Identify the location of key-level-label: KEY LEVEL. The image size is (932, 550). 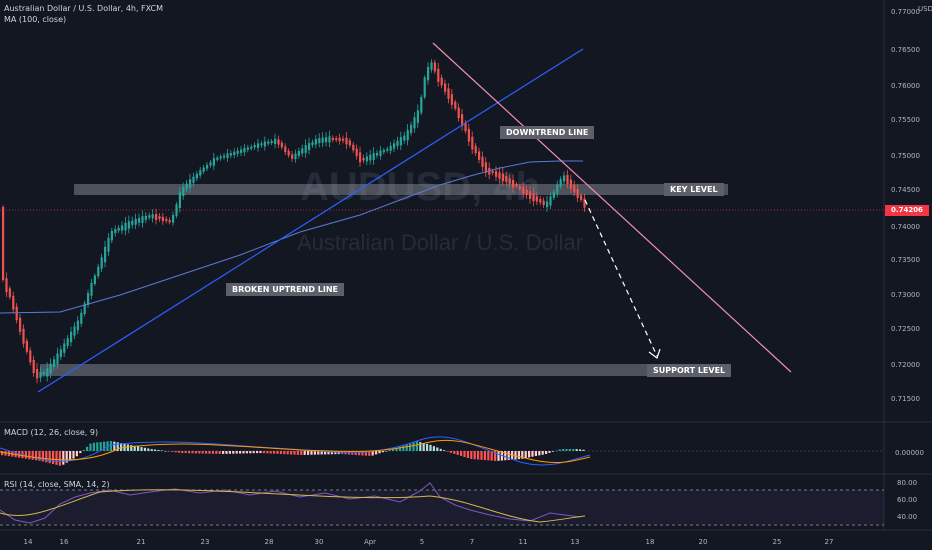
(694, 189).